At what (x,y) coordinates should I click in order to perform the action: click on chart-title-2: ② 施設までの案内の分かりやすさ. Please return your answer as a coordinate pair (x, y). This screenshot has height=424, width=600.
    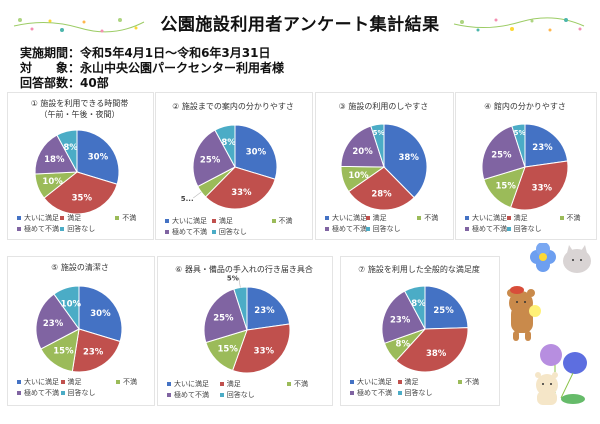
    Looking at the image, I should click on (233, 106).